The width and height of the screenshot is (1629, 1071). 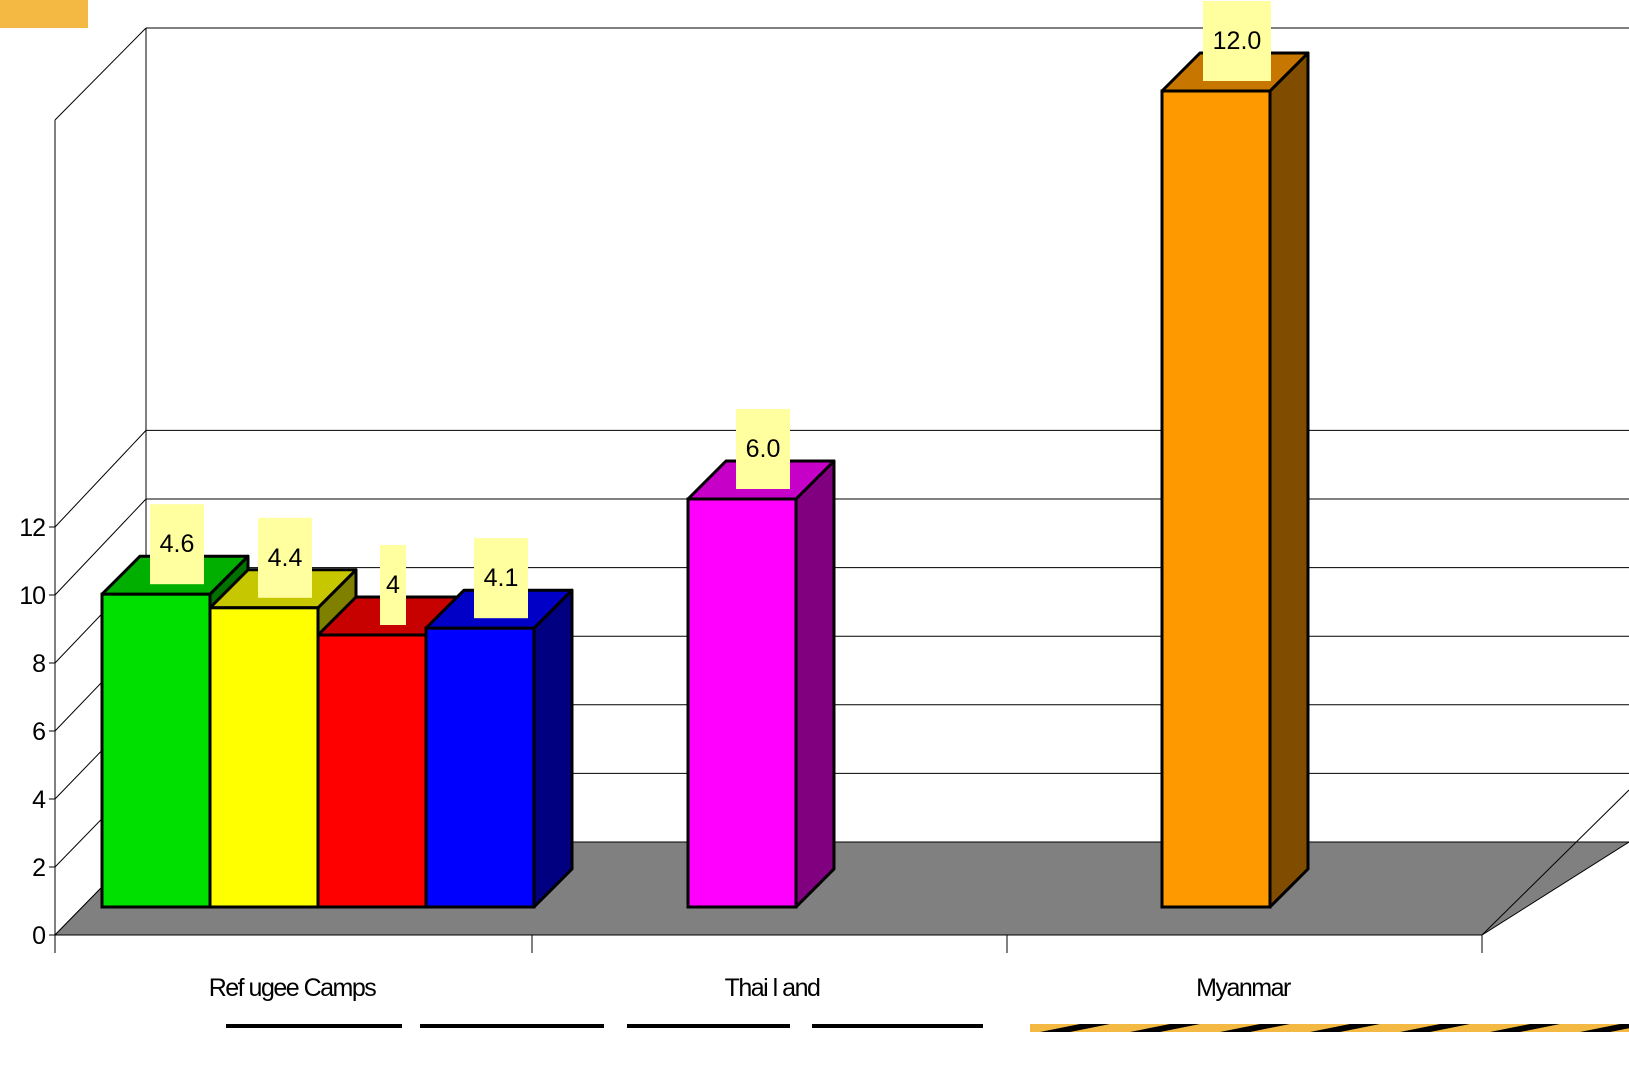 What do you see at coordinates (32, 528) in the screenshot?
I see `y-tick-label: 12` at bounding box center [32, 528].